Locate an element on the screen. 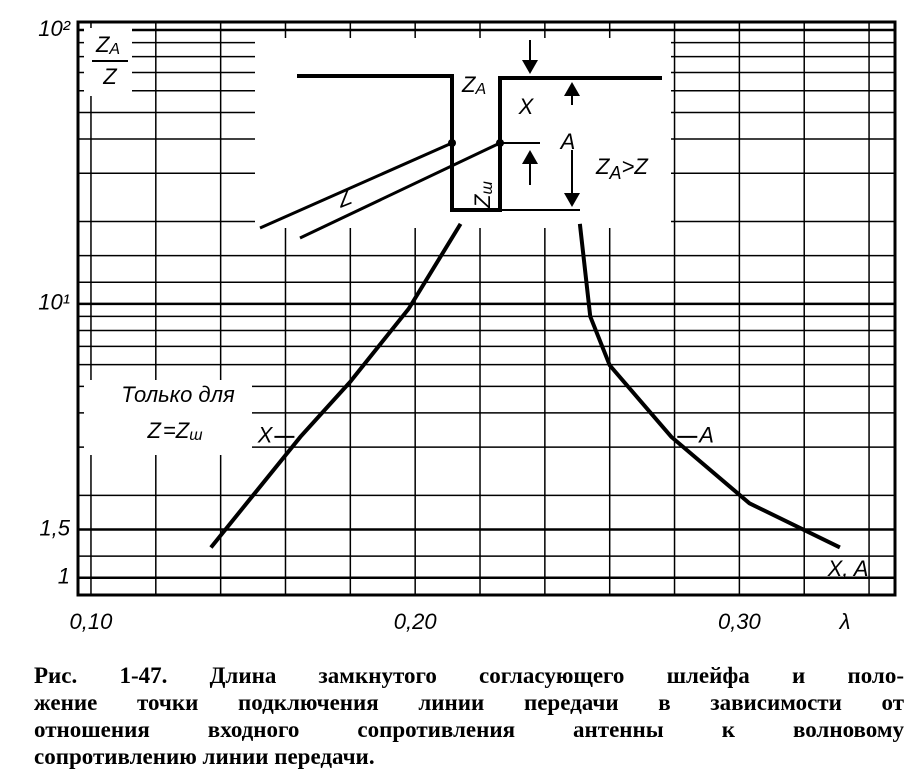 The image size is (921, 781). inset-label: ZA is located at coordinates (473, 85).